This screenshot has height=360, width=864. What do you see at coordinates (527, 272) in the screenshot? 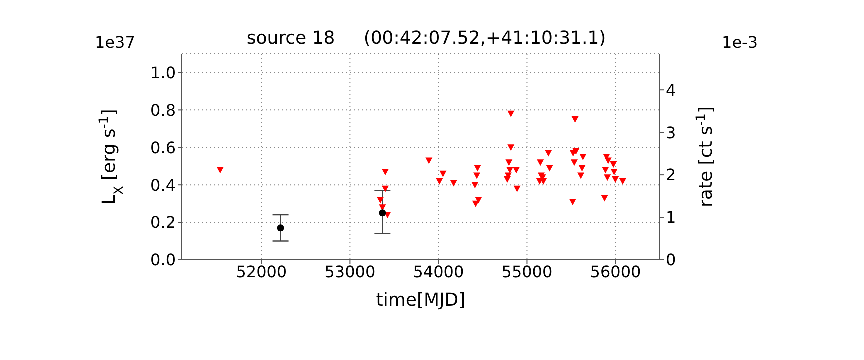
I see `x-tick-label: 55000` at bounding box center [527, 272].